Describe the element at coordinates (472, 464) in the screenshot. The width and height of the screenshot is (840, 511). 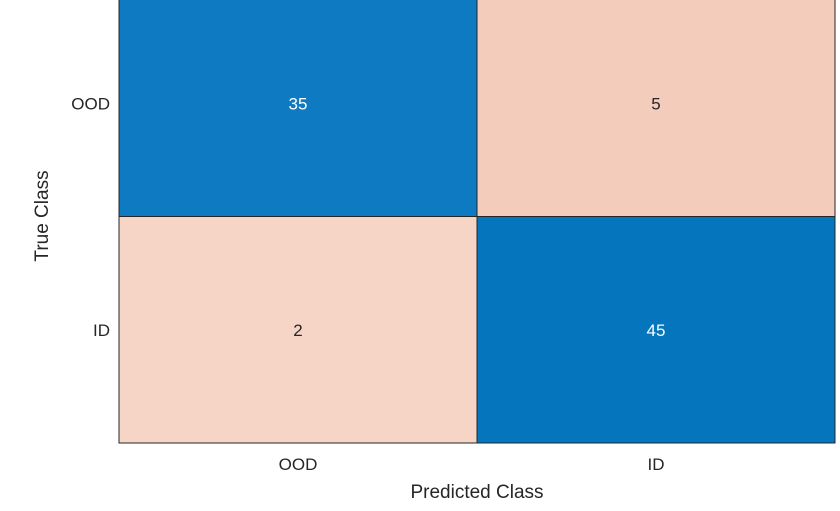
I see `x-tick-labels: OOD ID` at that location.